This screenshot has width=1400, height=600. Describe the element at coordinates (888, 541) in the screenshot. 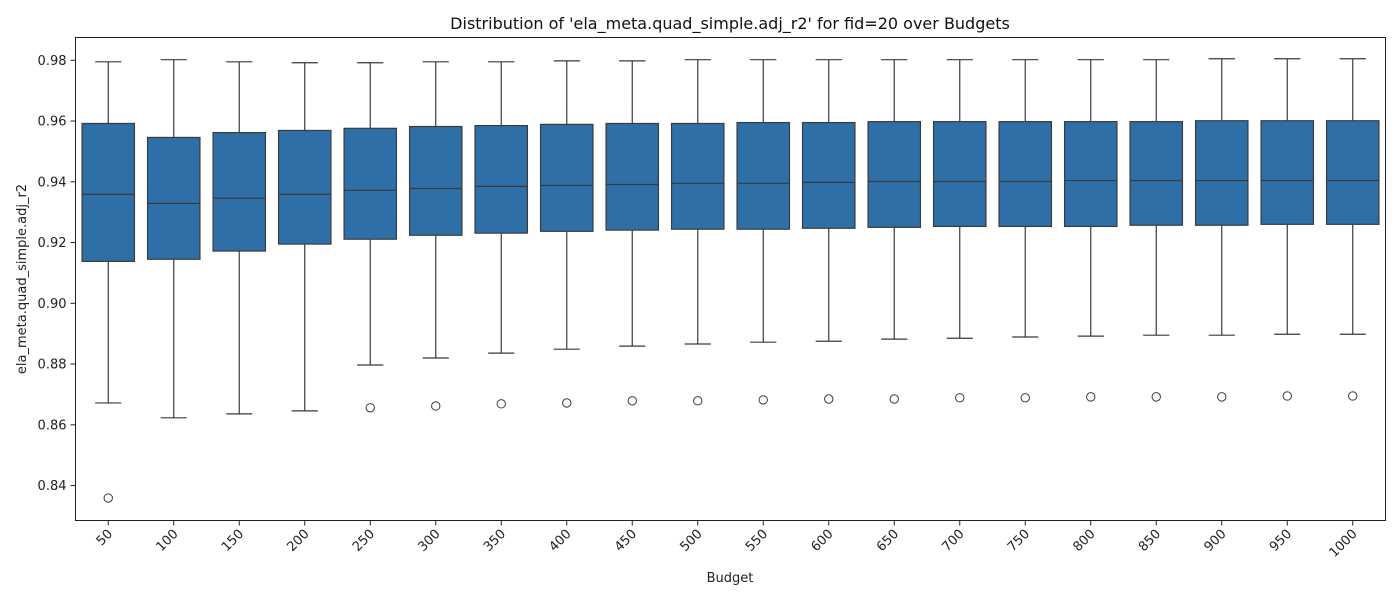

I see `x-tick-label: 650` at that location.